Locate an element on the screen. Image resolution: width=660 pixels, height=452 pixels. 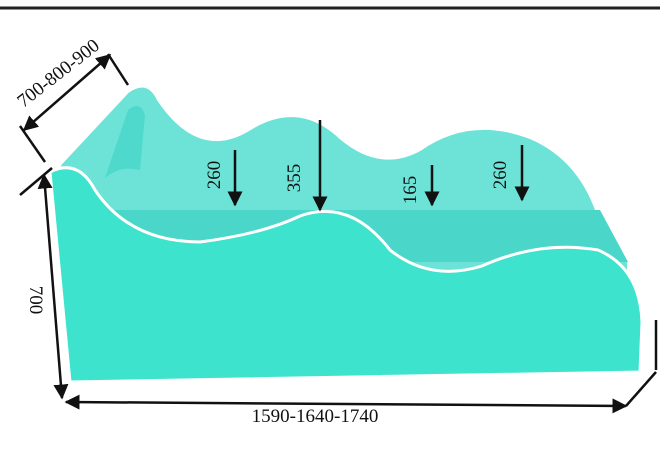
side-height-label: 355 is located at coordinates (294, 178).